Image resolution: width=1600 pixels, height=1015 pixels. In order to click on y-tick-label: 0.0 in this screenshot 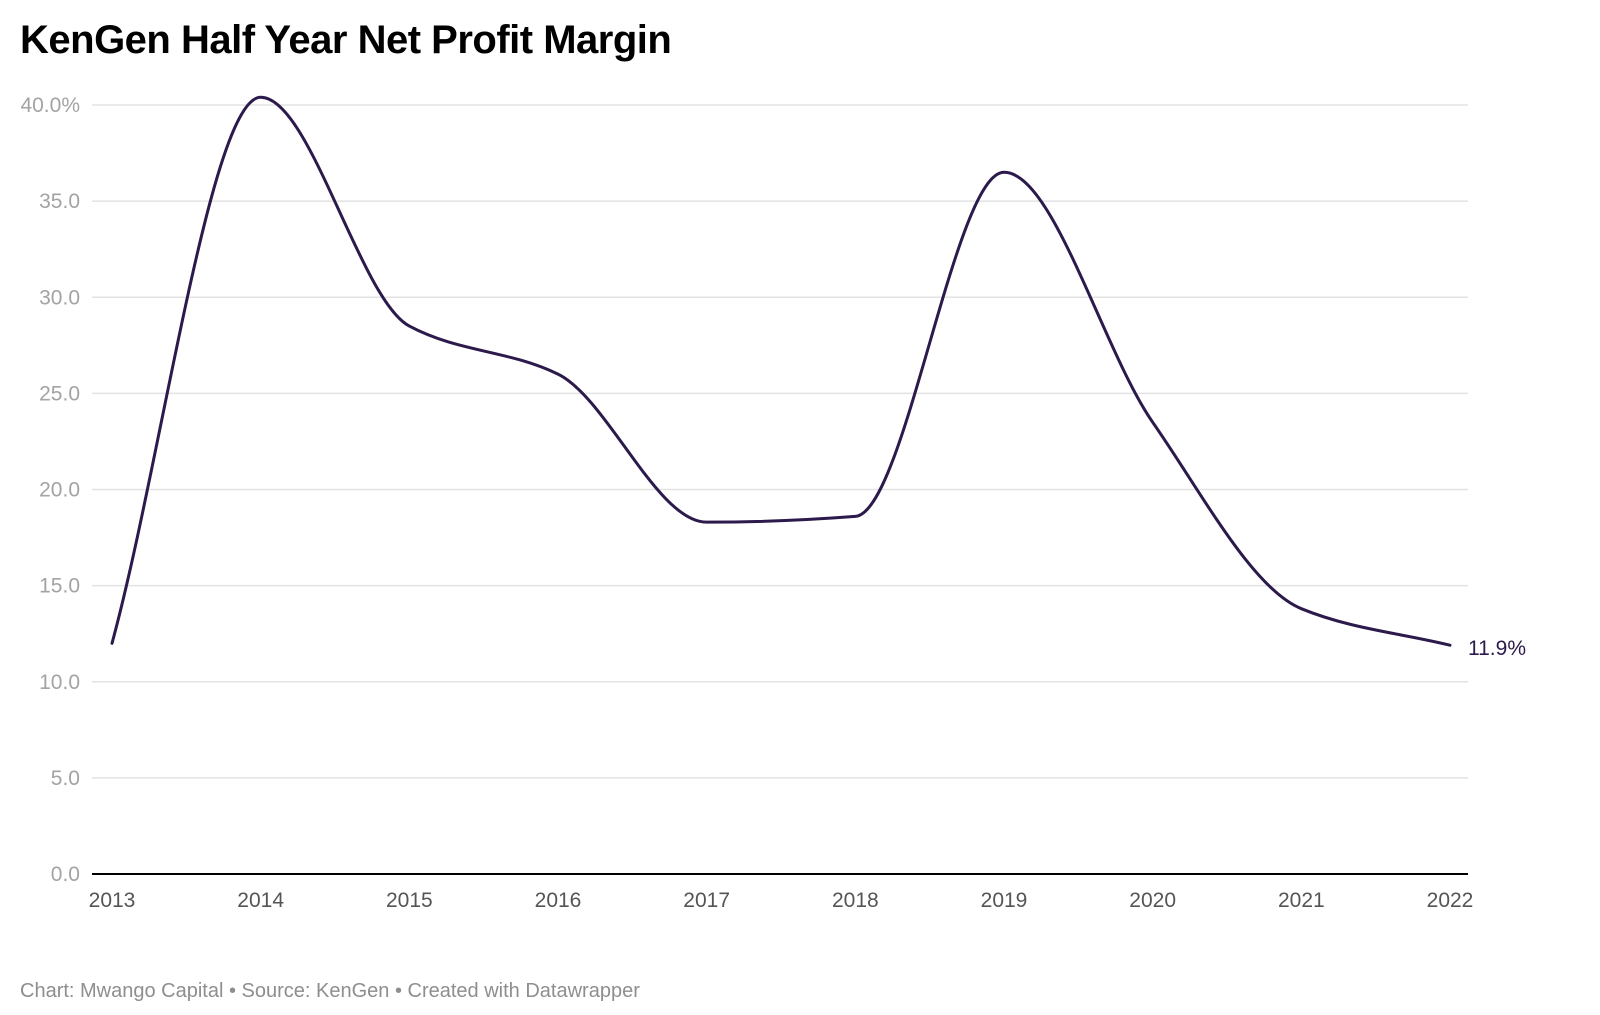, I will do `click(65, 874)`.